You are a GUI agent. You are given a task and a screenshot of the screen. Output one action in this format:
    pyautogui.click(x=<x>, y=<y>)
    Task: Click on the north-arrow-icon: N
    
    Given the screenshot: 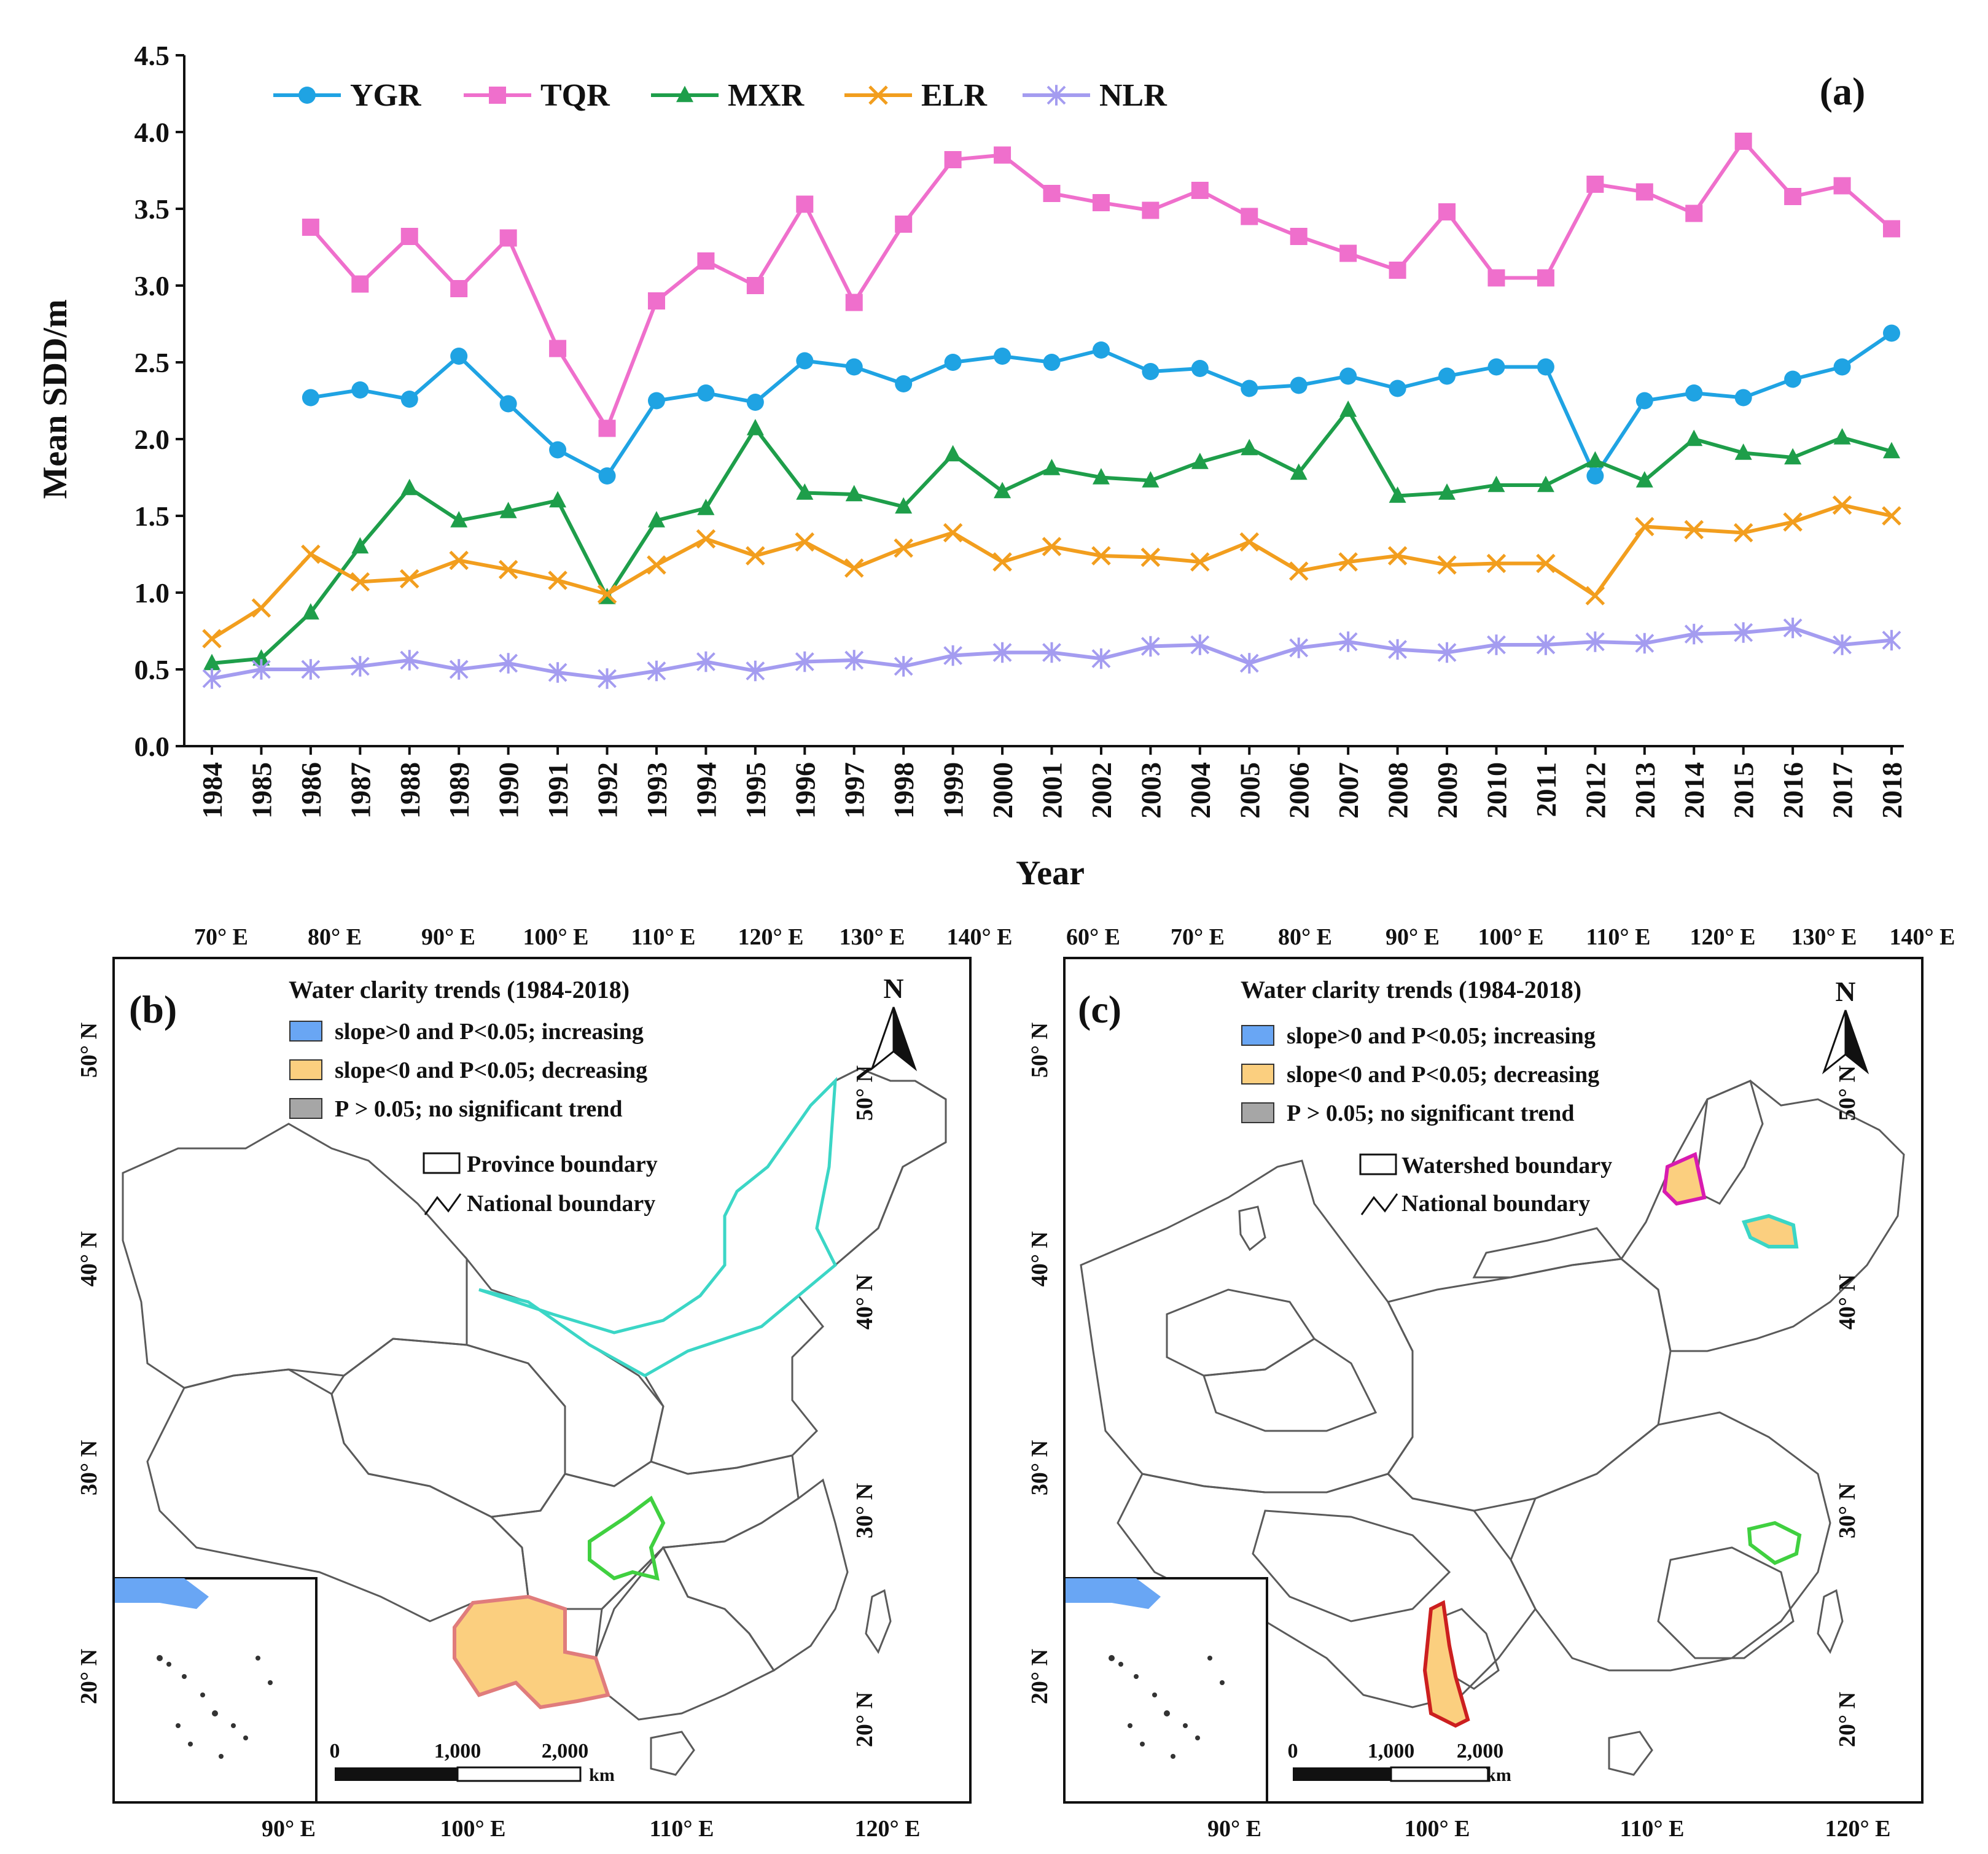 What is the action you would take?
    pyautogui.click(x=894, y=1022)
    